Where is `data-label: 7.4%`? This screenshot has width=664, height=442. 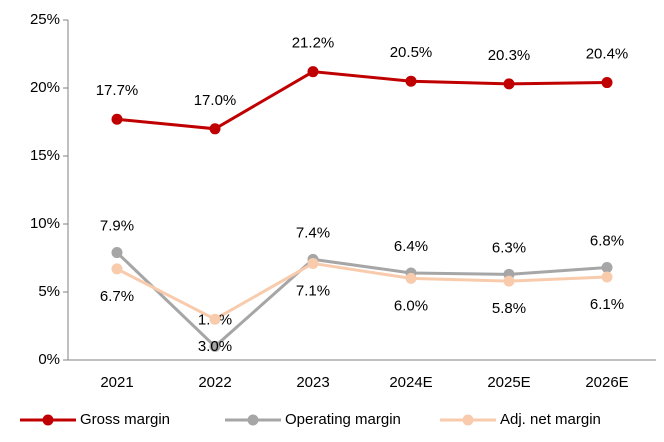
data-label: 7.4% is located at coordinates (313, 232).